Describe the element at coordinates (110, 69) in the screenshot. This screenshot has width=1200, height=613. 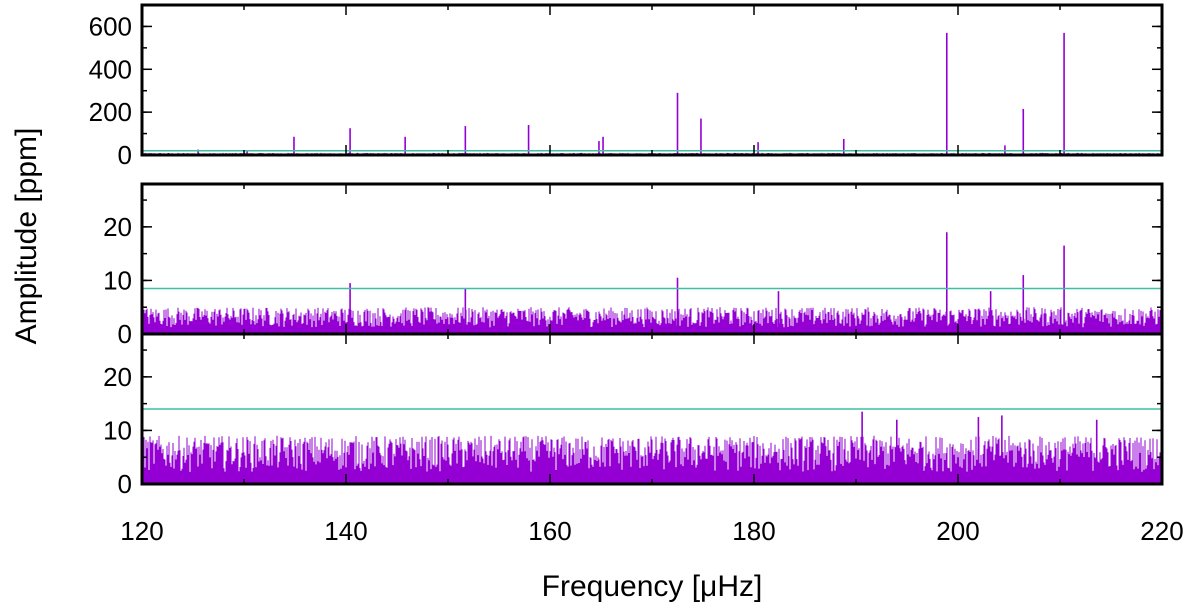
I see `y-tick-label-top-2: 400` at that location.